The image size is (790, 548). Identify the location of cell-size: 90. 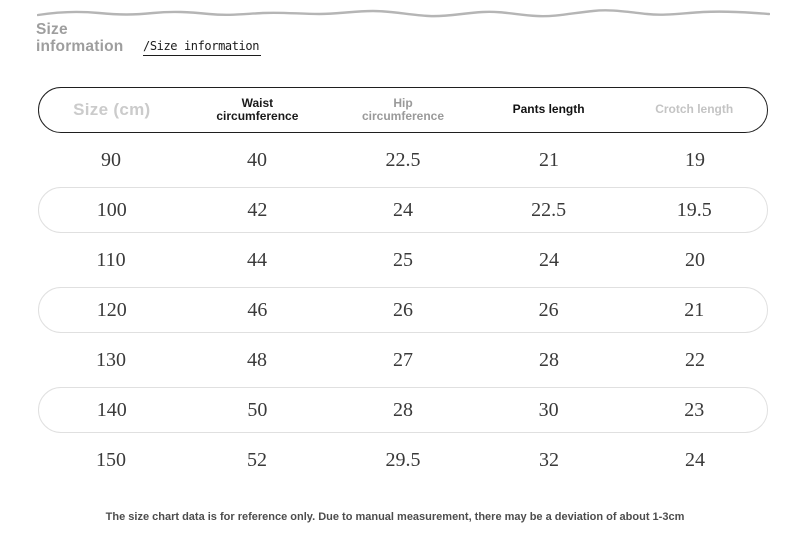
(111, 159).